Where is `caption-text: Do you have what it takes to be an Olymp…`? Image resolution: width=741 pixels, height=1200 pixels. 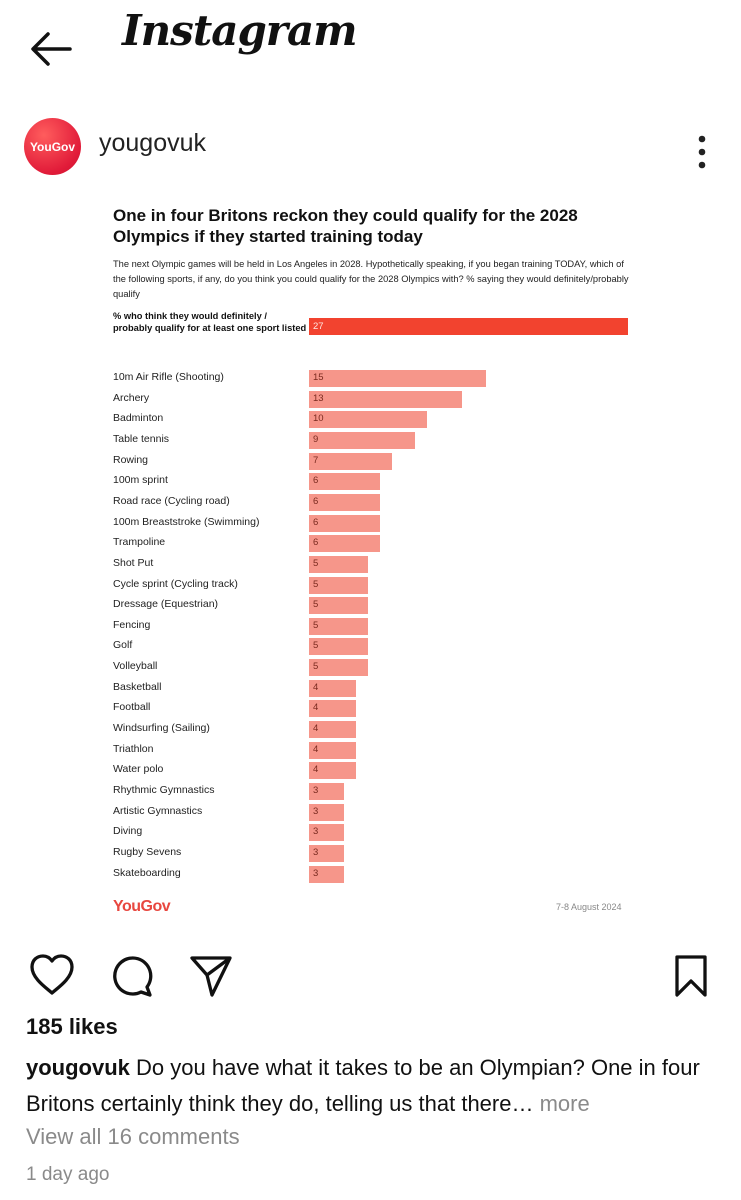
caption-text: Do you have what it takes to be an Olymp… is located at coordinates (363, 1085).